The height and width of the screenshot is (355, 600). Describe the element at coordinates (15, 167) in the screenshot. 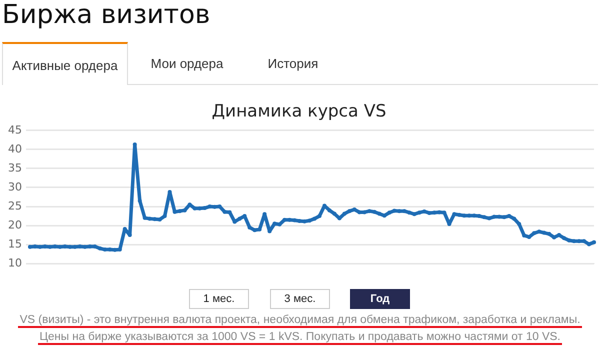

I see `y-tick-label: 35` at that location.